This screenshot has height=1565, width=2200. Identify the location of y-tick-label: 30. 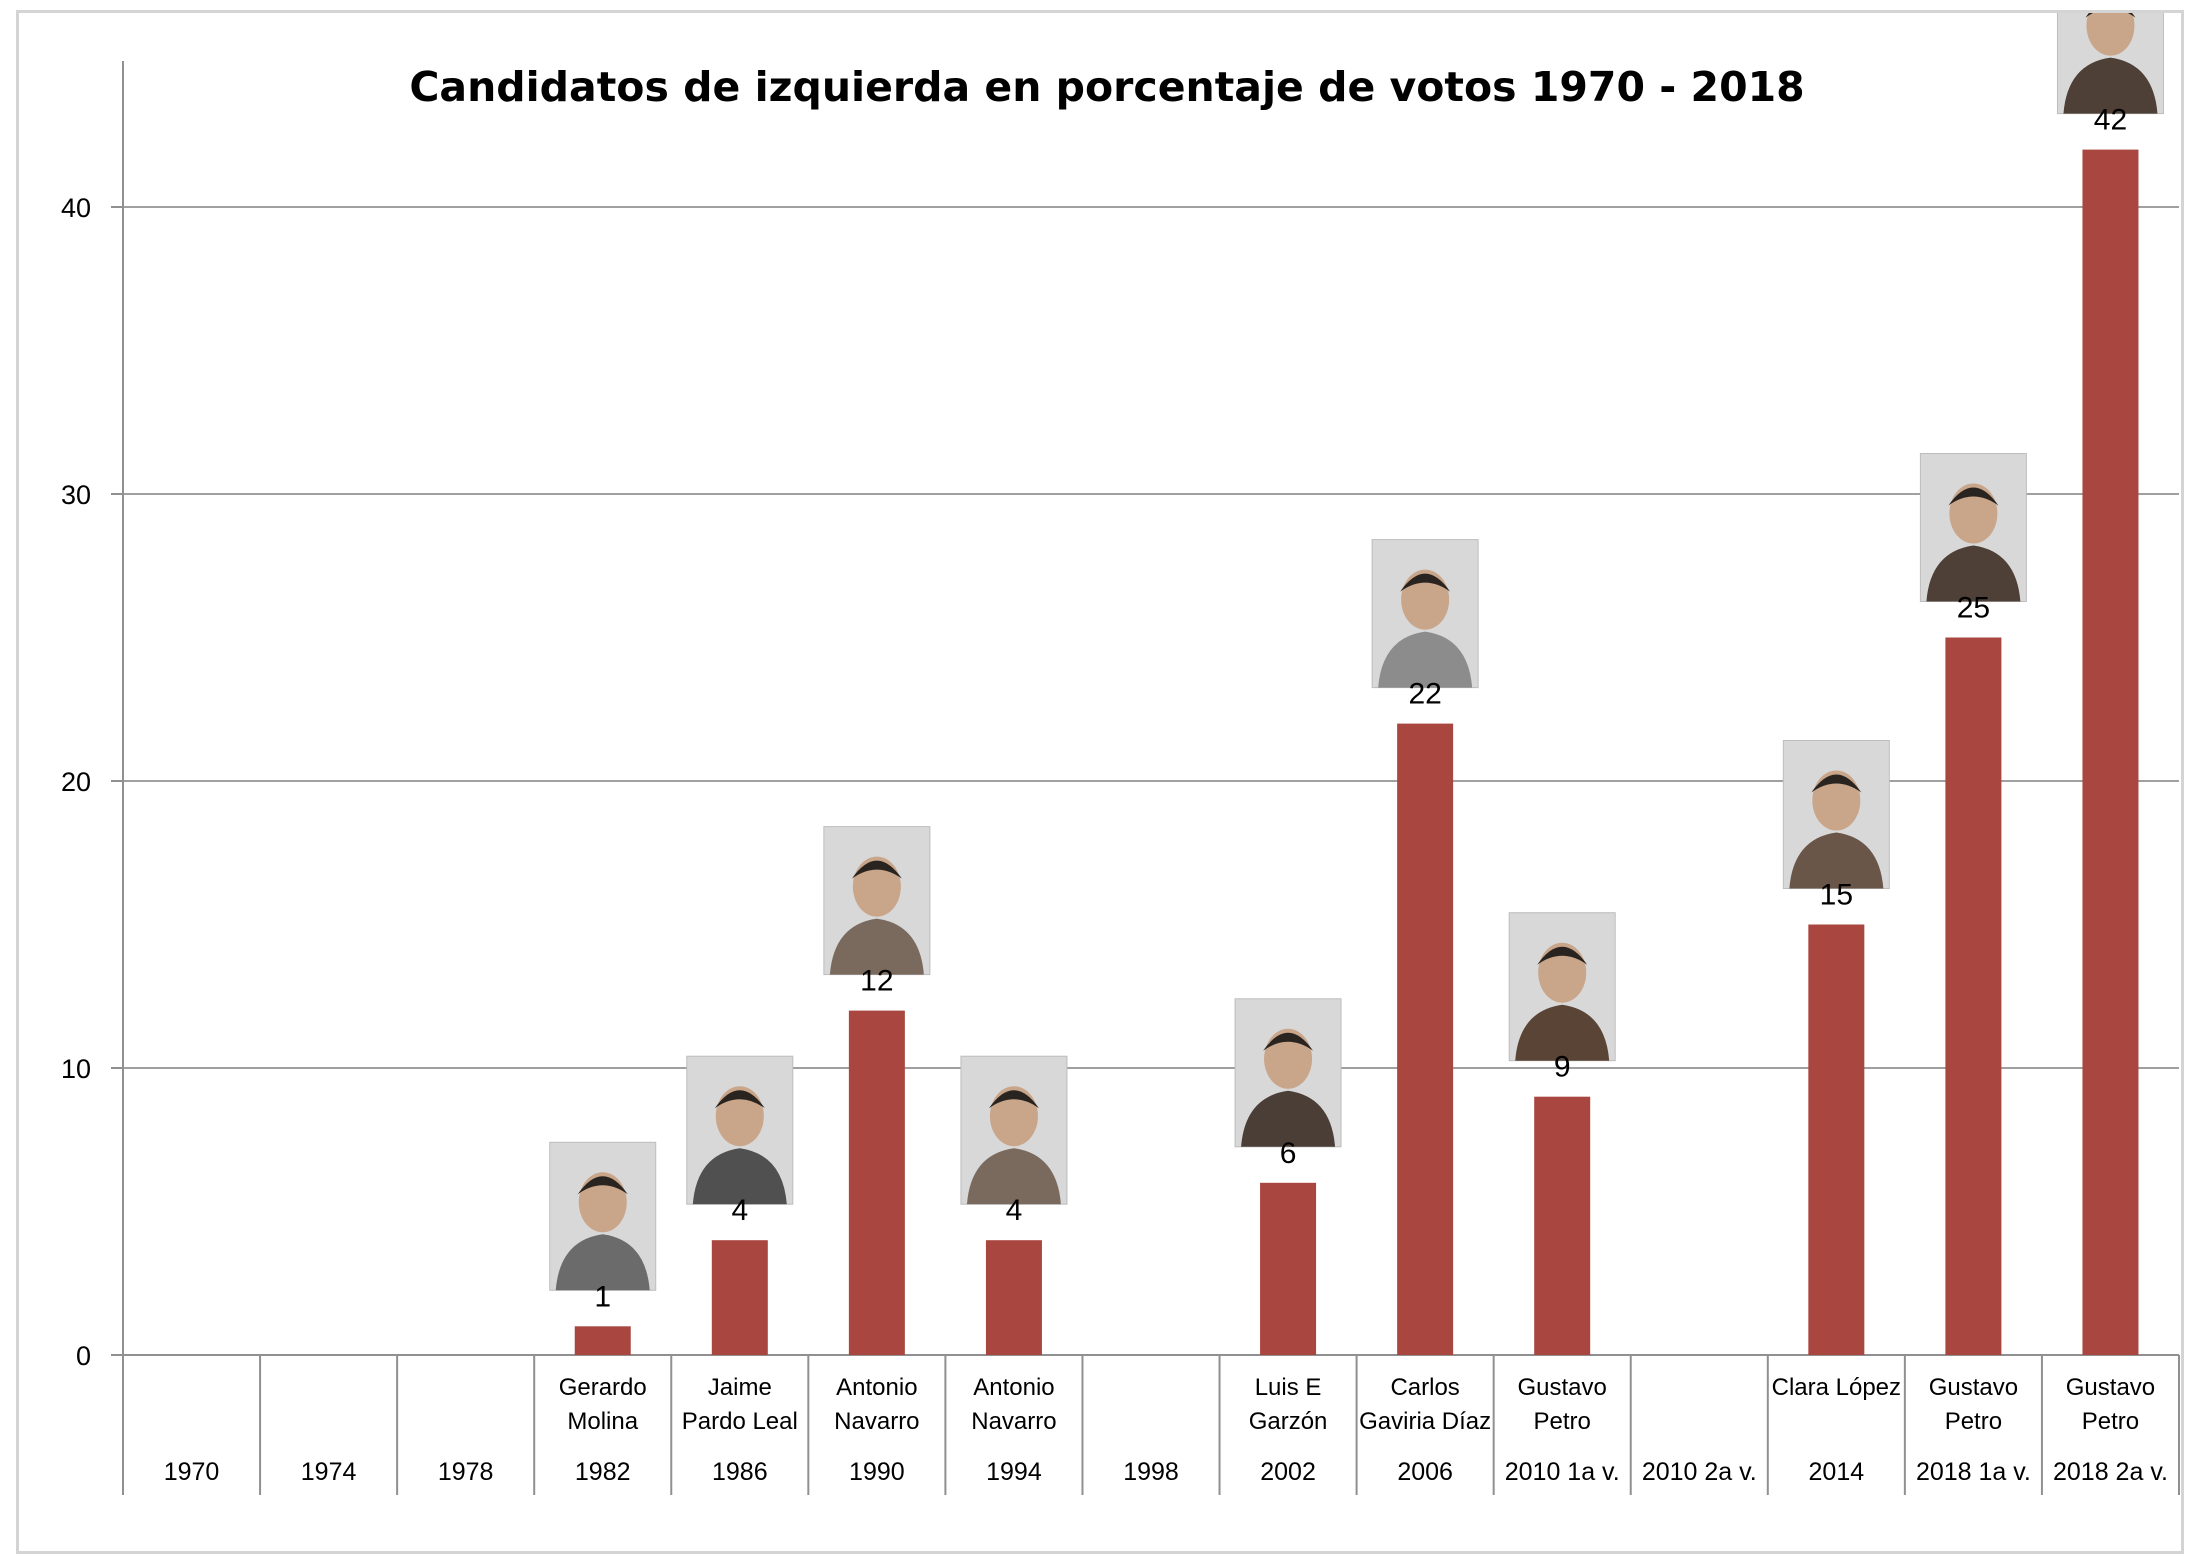
(76, 495).